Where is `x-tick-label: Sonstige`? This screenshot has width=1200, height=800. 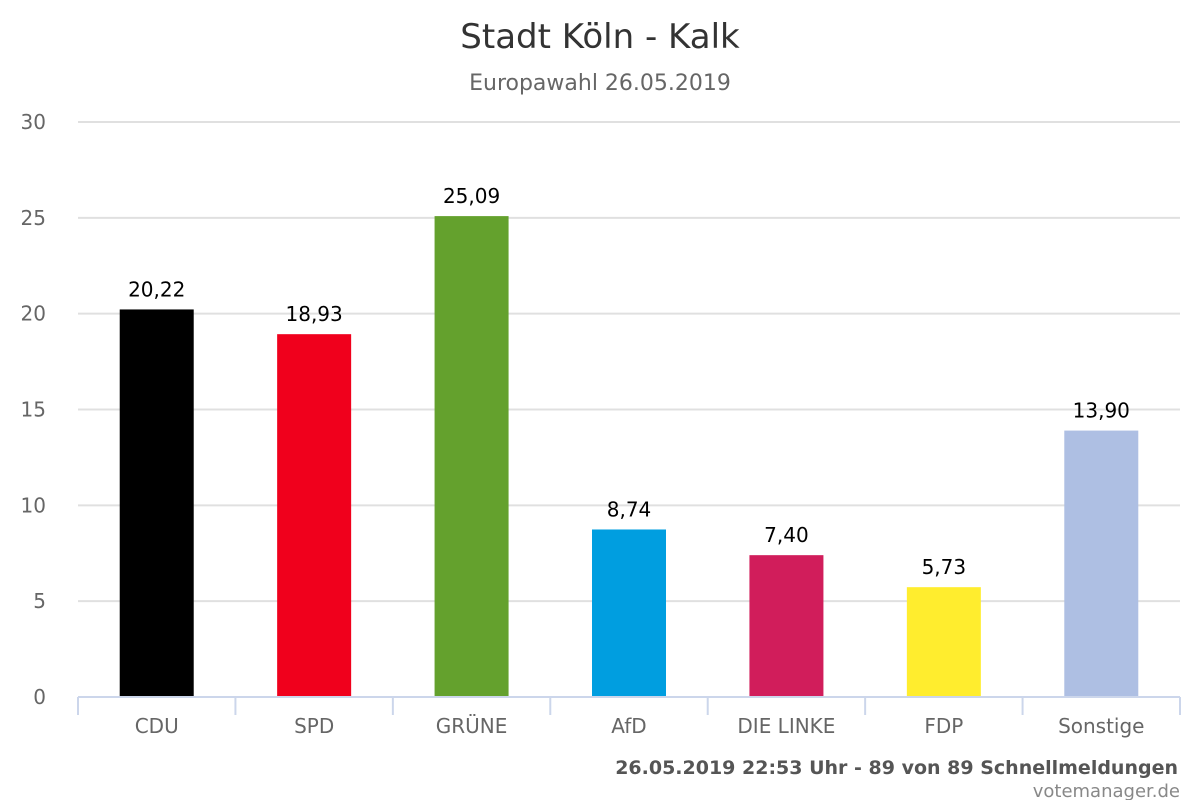 x-tick-label: Sonstige is located at coordinates (1101, 726).